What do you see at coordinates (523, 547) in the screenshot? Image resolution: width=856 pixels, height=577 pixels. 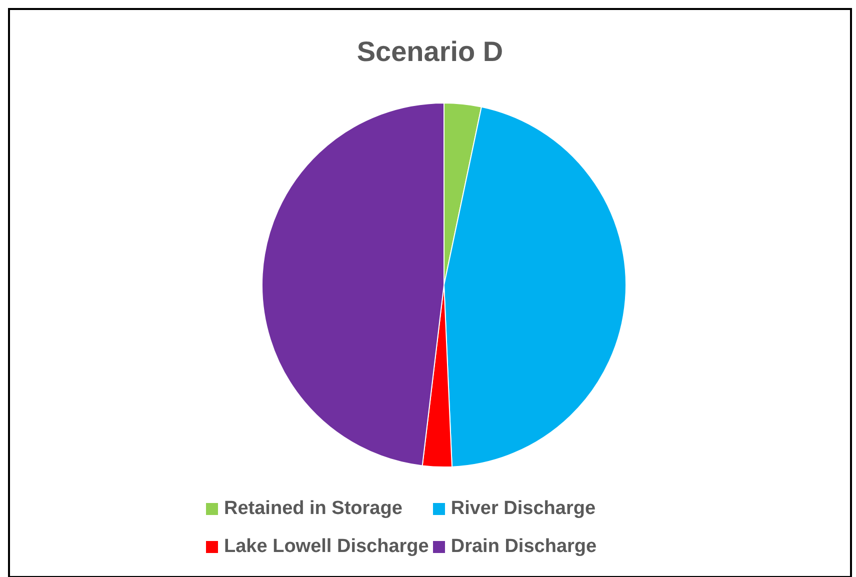 I see `legend-label: Drain Discharge` at bounding box center [523, 547].